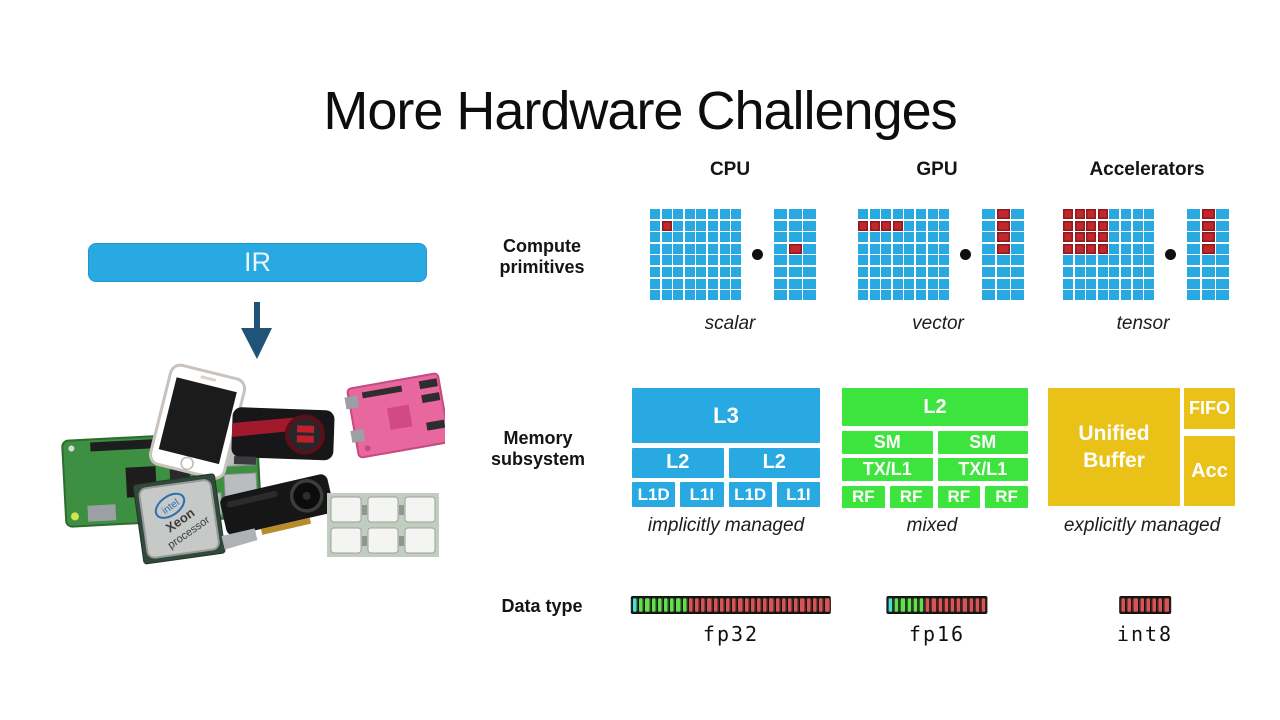 The width and height of the screenshot is (1280, 720). I want to click on operand-grid, so click(1003, 255).